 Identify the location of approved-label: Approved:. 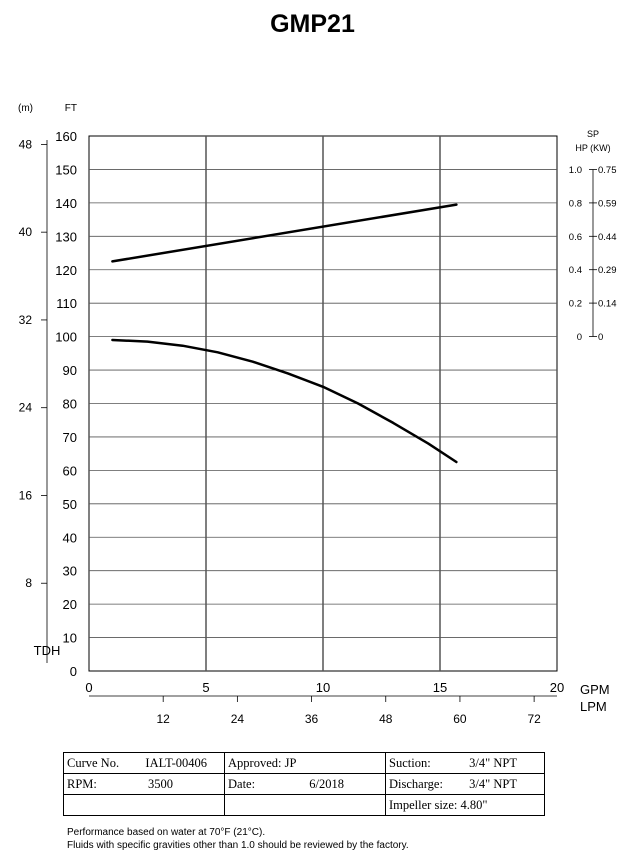
(255, 762).